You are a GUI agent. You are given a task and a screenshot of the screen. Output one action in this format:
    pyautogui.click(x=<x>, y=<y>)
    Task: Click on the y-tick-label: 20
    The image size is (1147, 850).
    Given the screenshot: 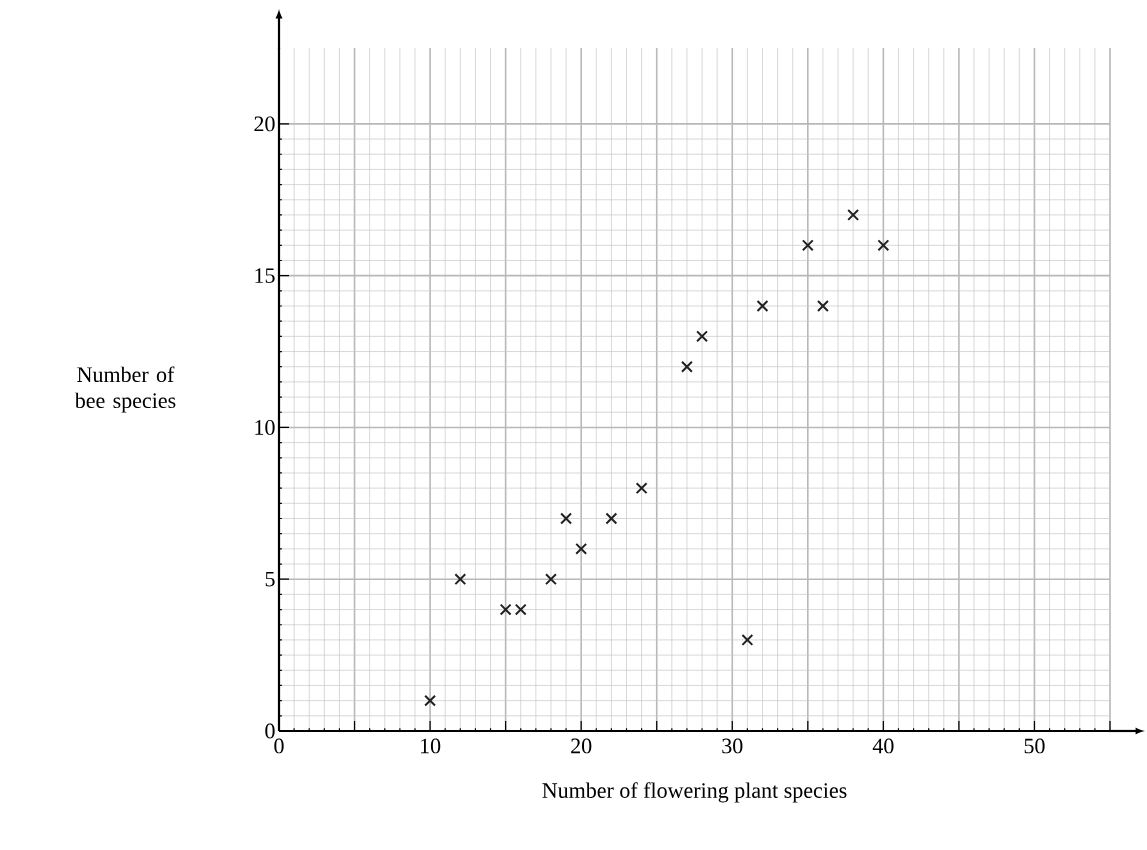 What is the action you would take?
    pyautogui.click(x=264, y=124)
    